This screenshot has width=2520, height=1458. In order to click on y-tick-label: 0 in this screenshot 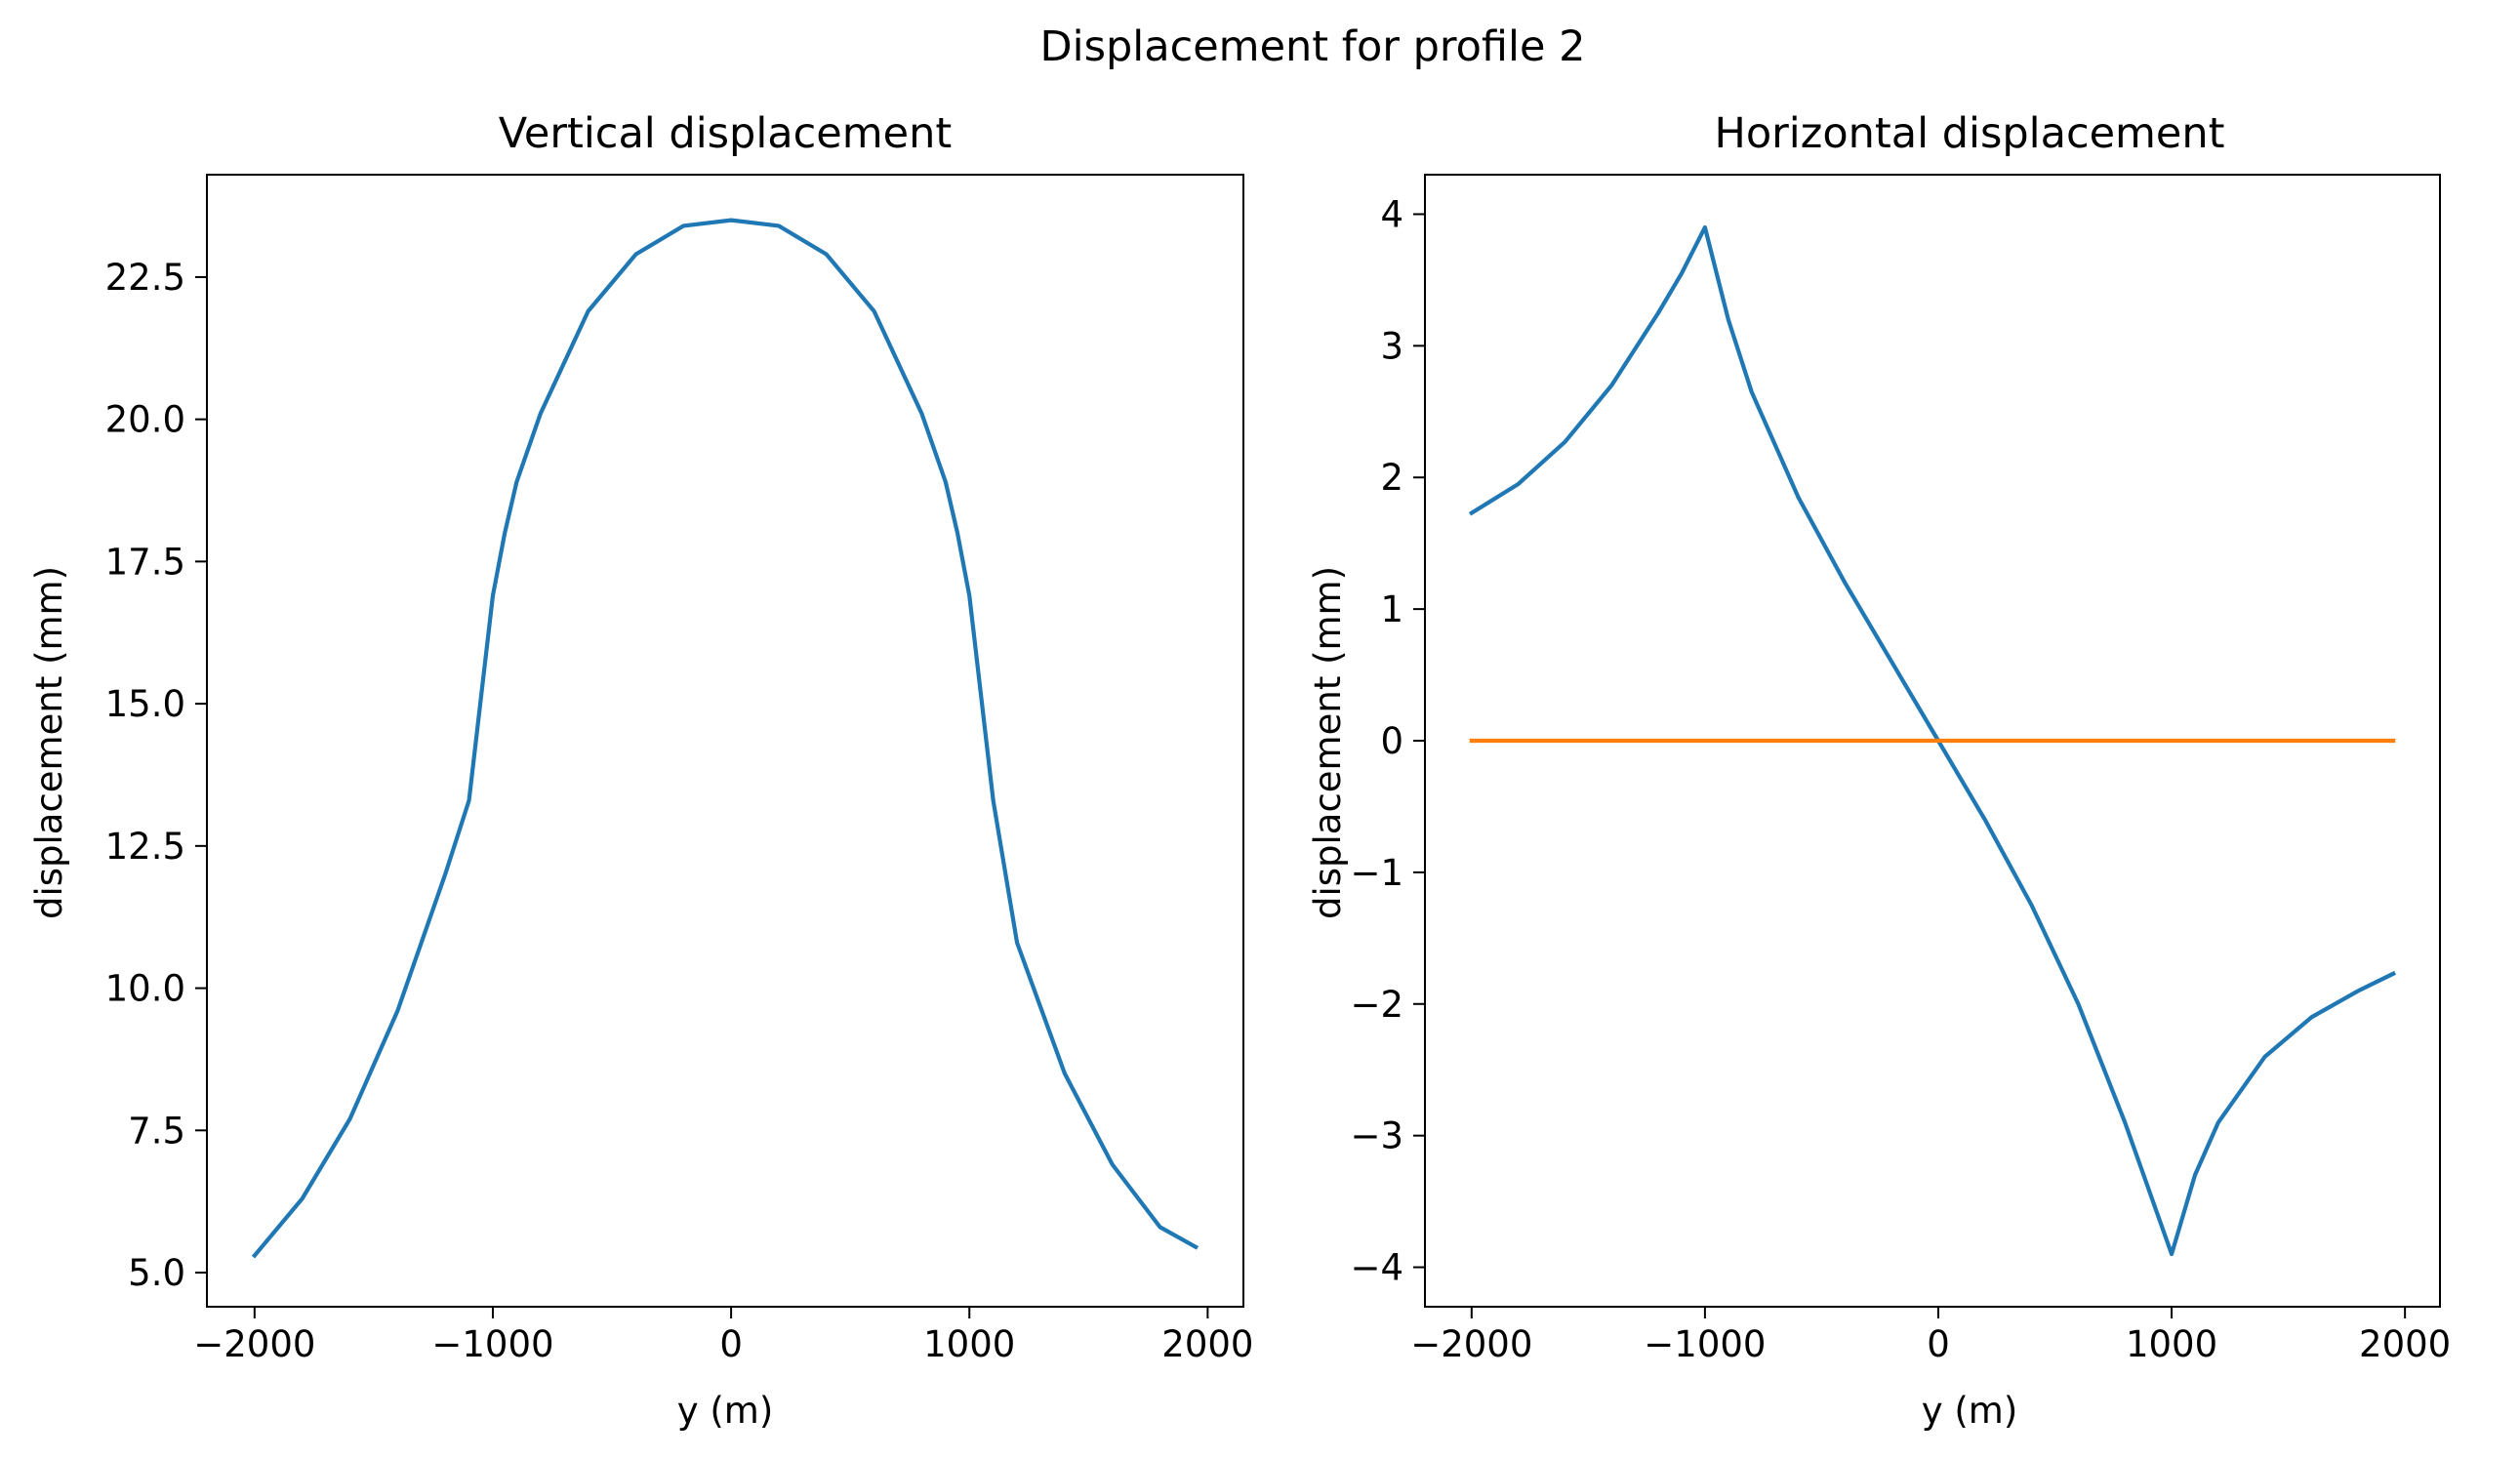, I will do `click(1391, 741)`.